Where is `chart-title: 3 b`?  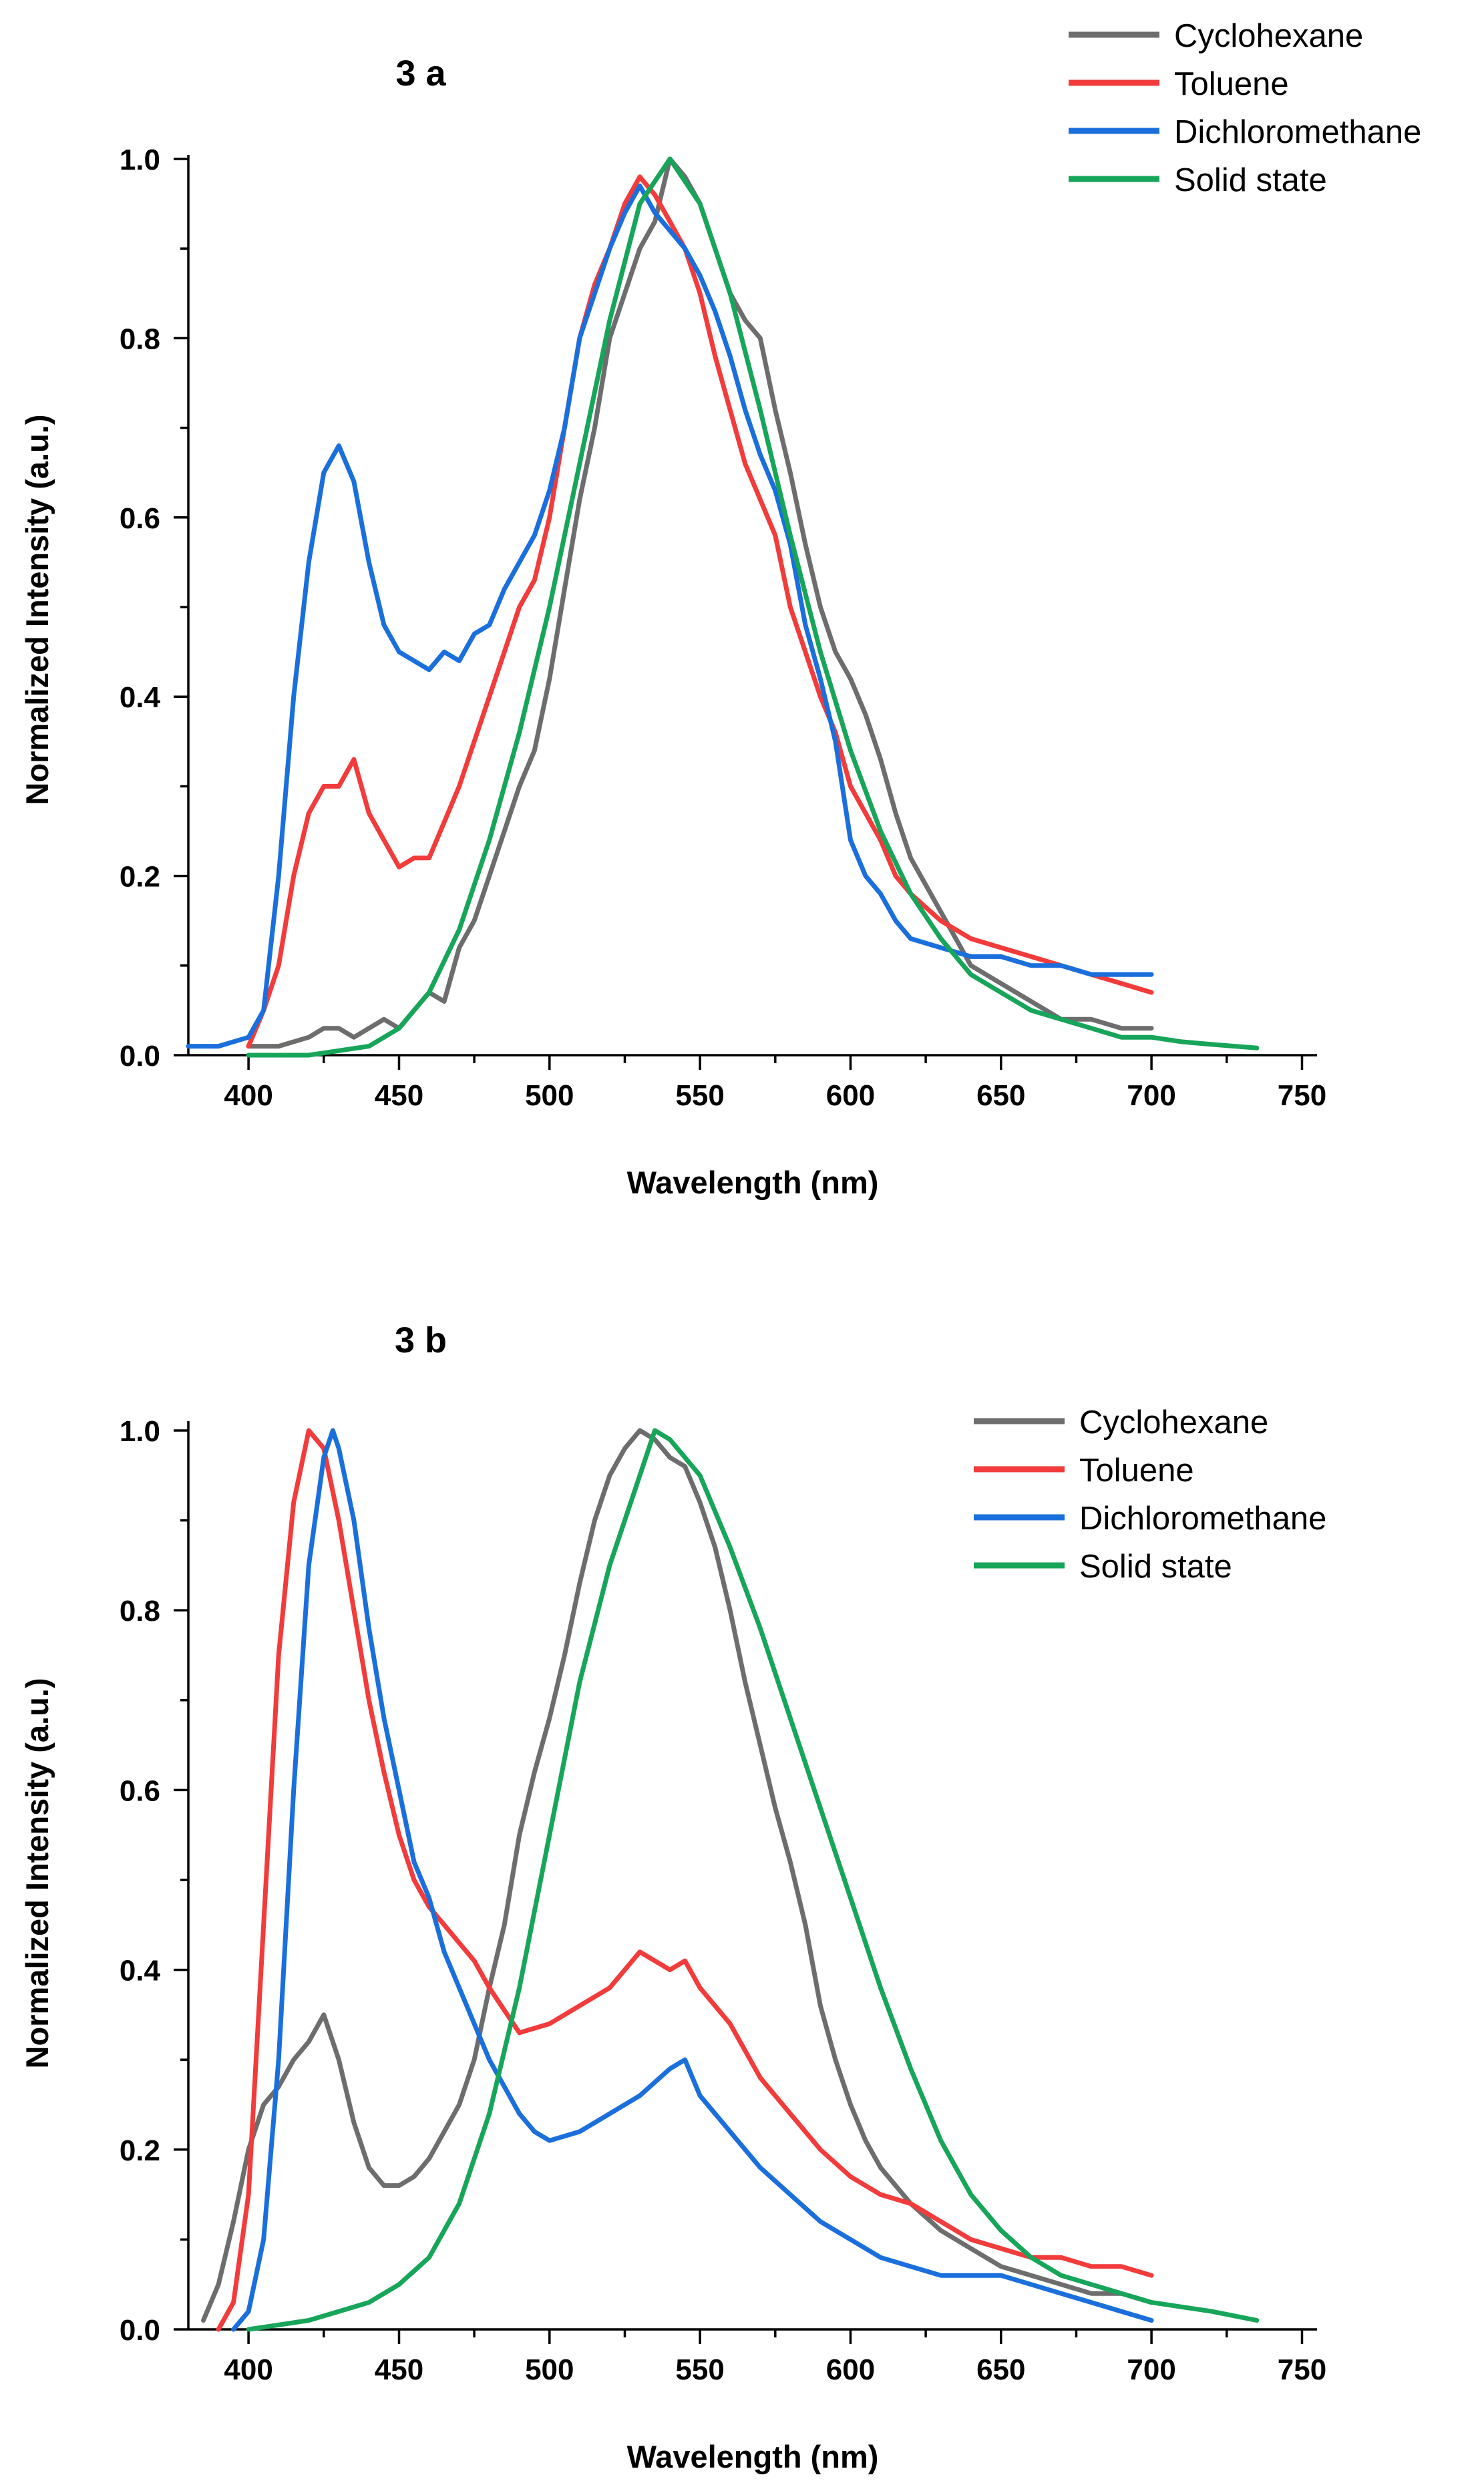
chart-title: 3 b is located at coordinates (421, 1340).